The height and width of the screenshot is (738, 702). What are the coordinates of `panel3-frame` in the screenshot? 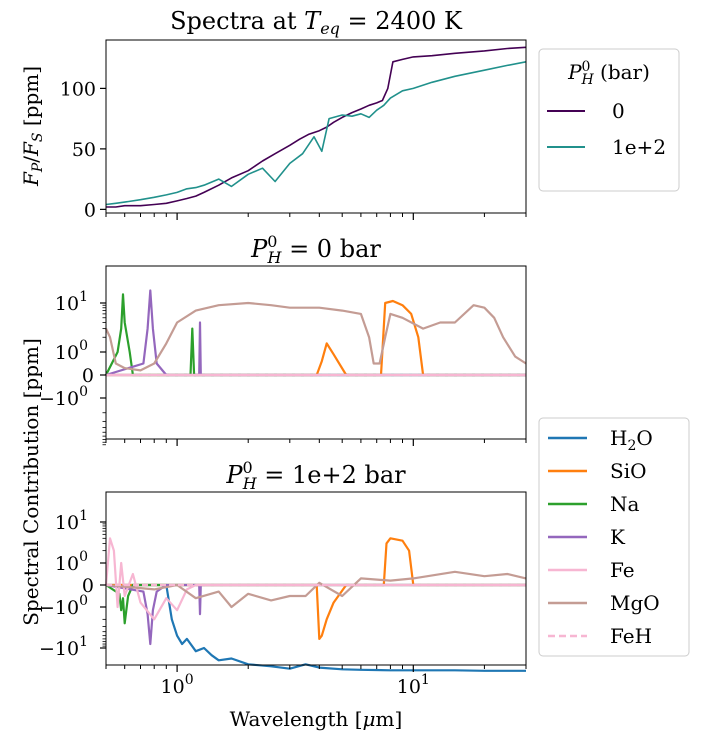 It's located at (316, 578).